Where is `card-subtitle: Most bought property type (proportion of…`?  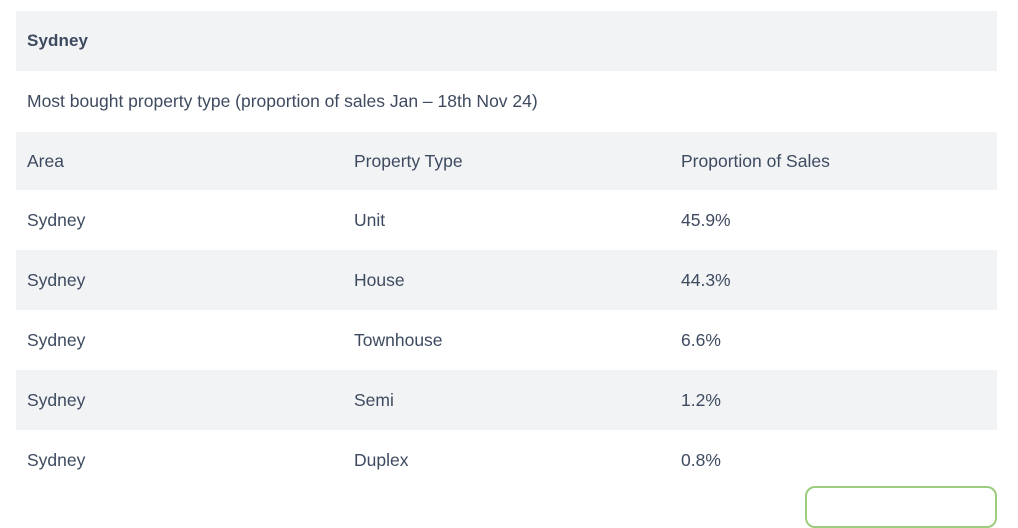 card-subtitle: Most bought property type (proportion of… is located at coordinates (506, 101).